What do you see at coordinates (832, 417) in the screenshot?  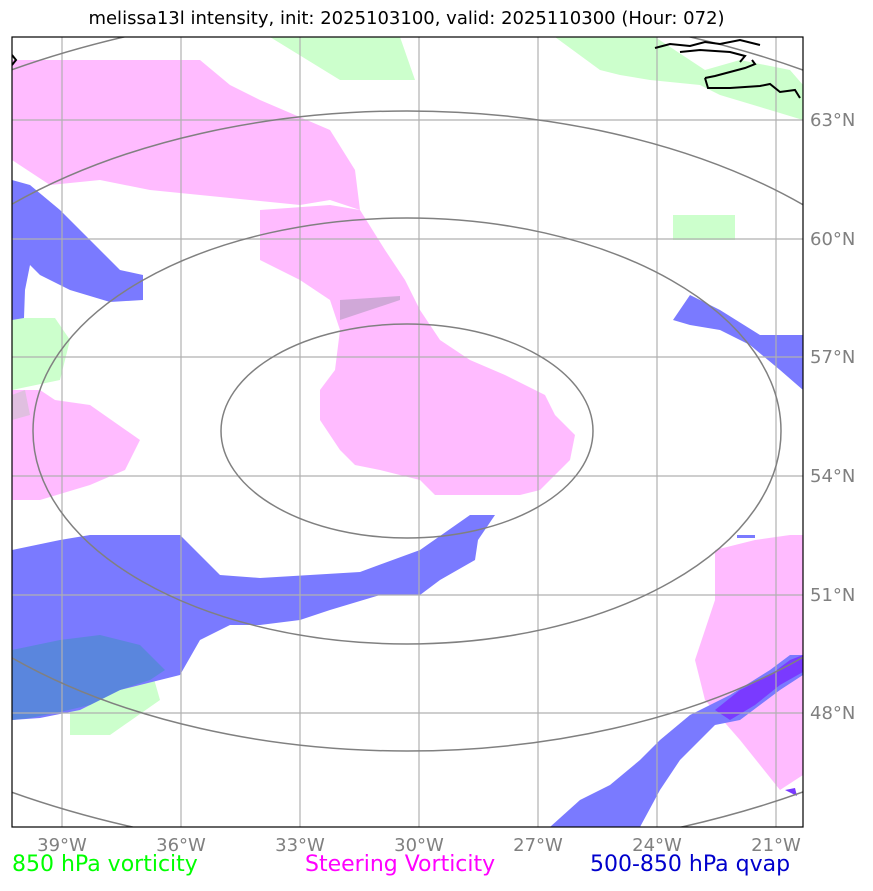 I see `latitude-labels: 63°N 60°N 57°N 54°N 51°N 48°N` at bounding box center [832, 417].